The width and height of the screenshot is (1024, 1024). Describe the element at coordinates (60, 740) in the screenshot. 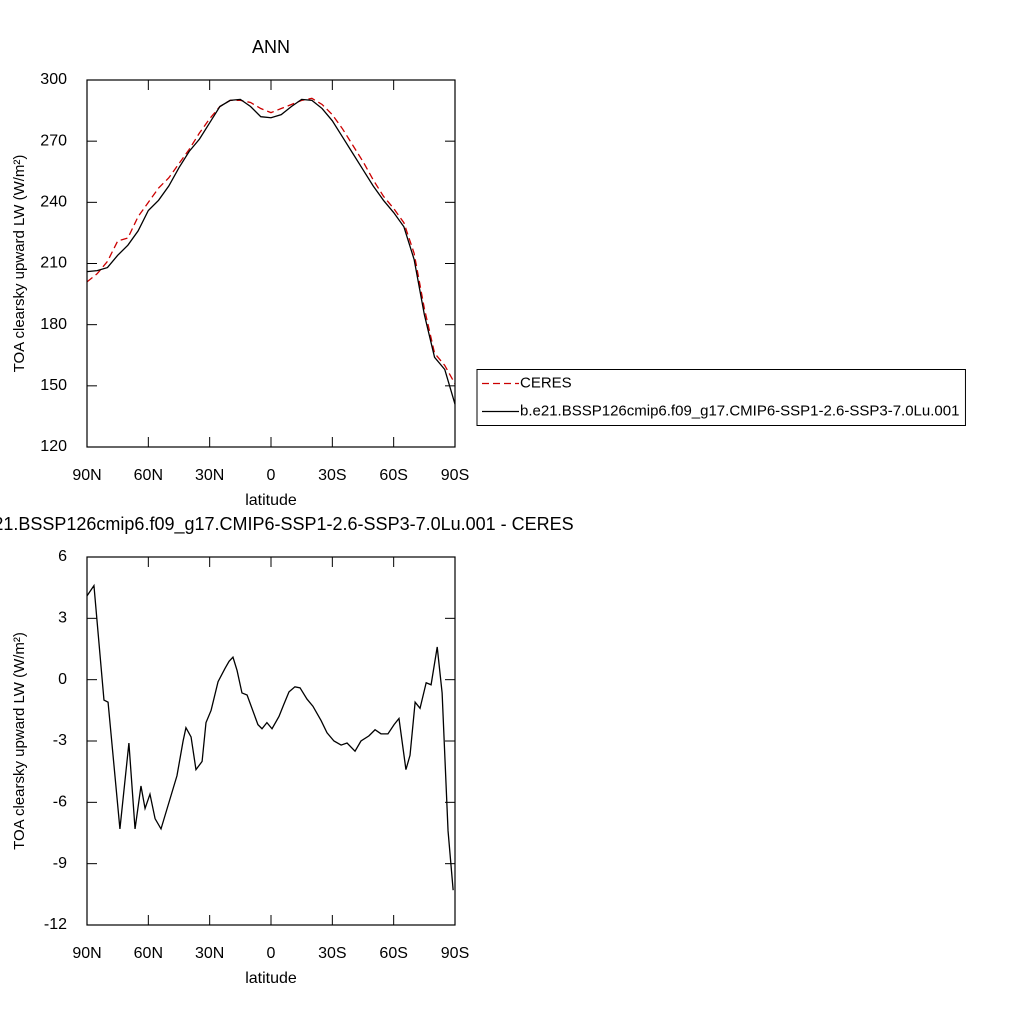

I see `y-tick-label: -3` at that location.